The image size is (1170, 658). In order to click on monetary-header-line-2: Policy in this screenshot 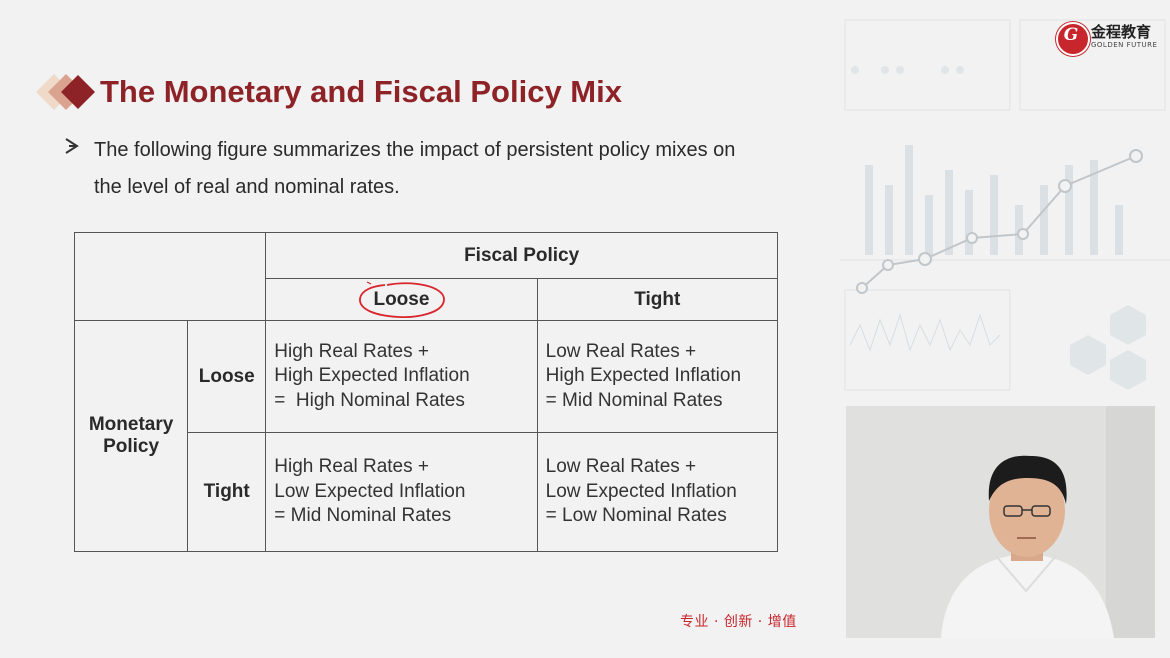, I will do `click(131, 446)`.